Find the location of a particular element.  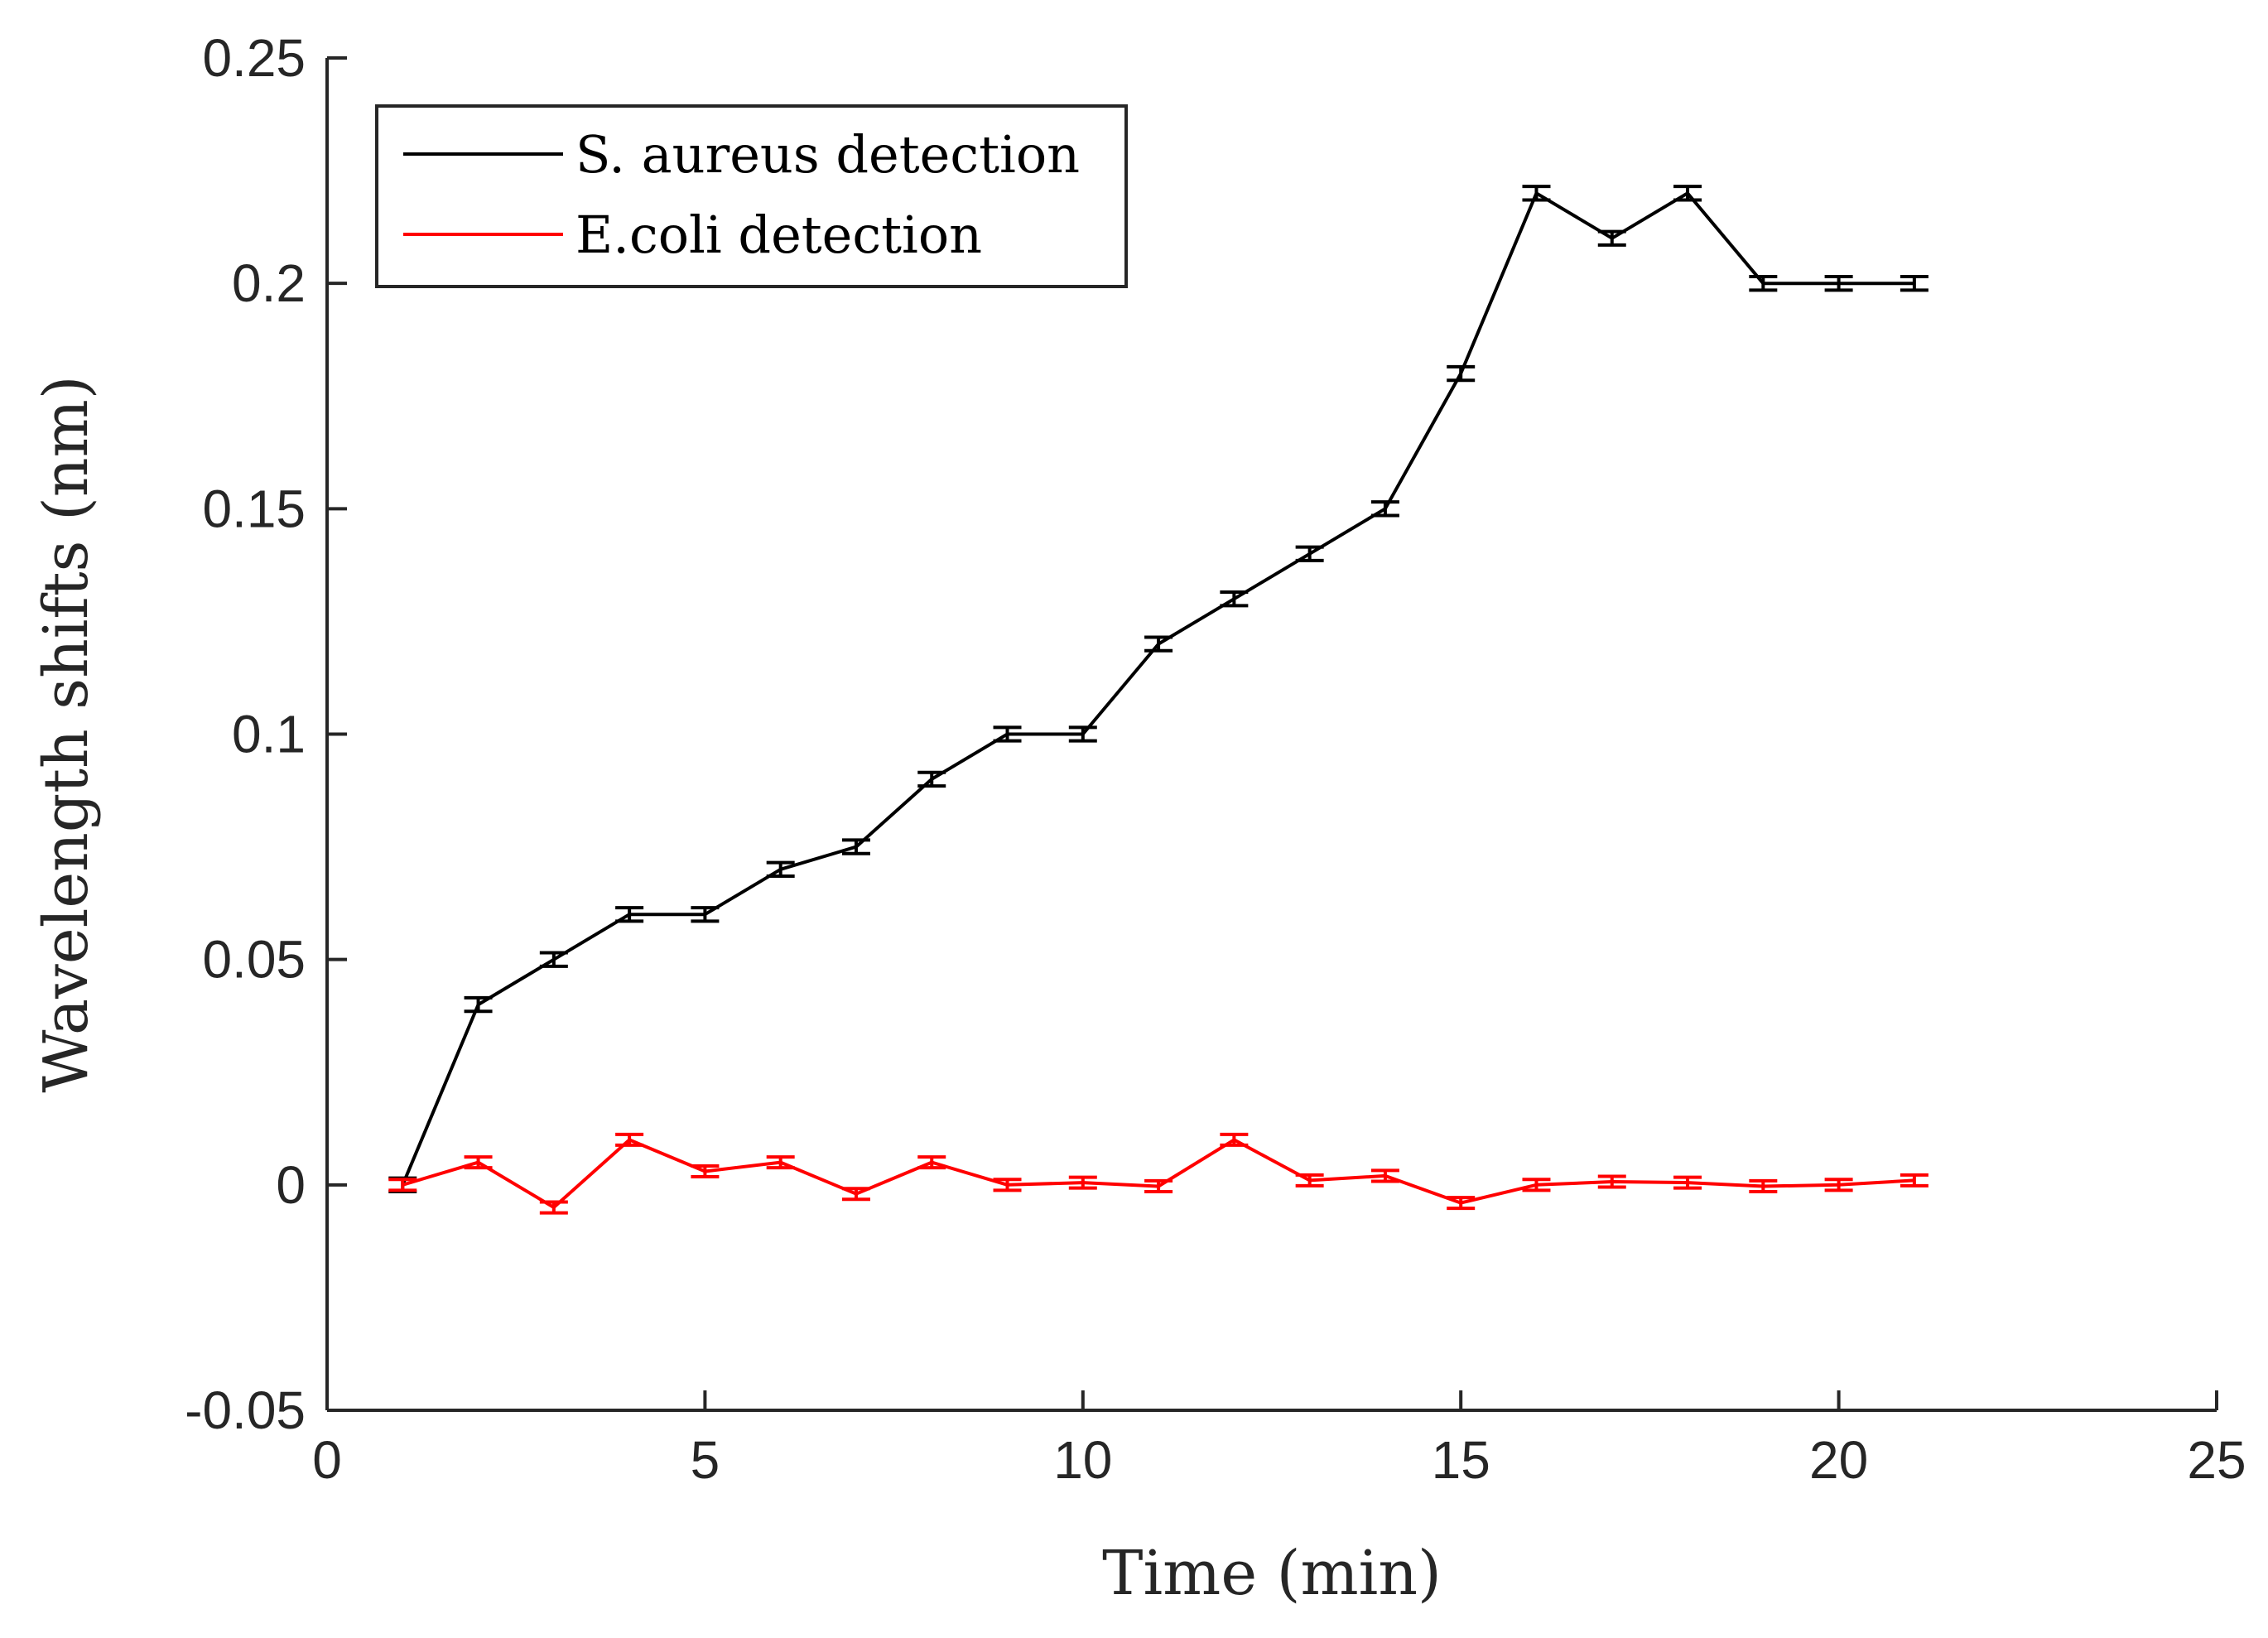

y-tick-label: 0.15 is located at coordinates (254, 508).